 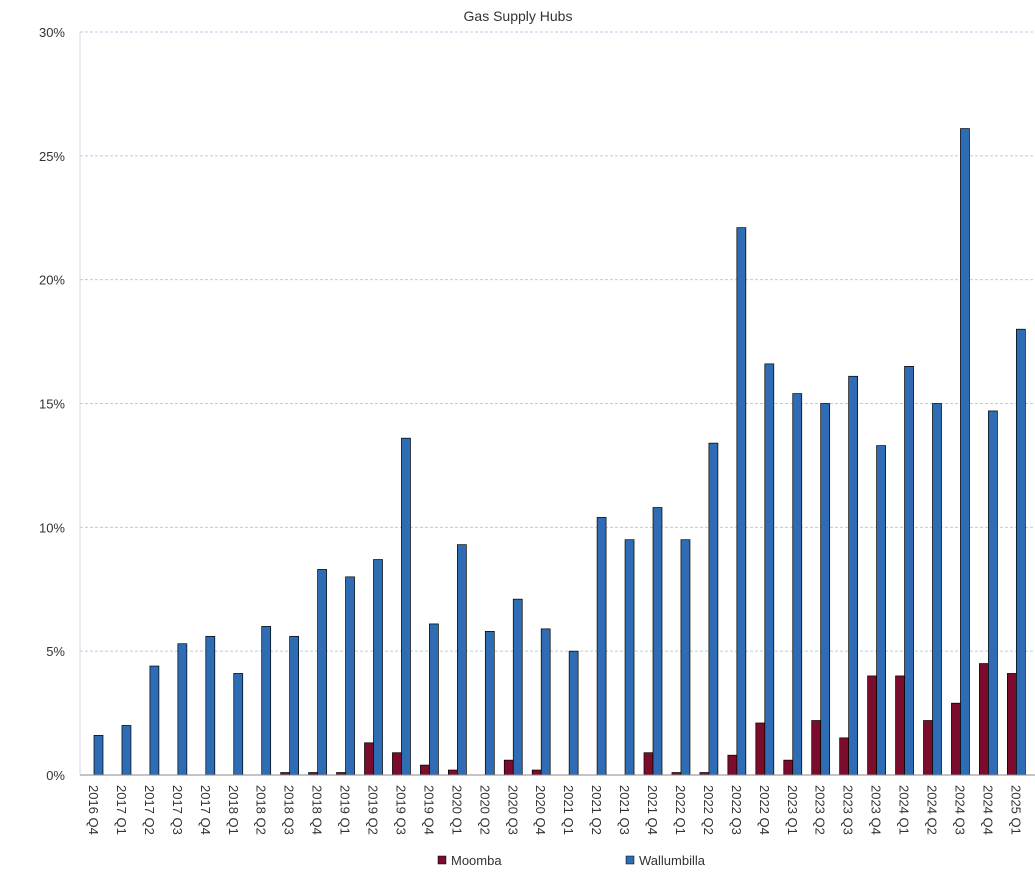 What do you see at coordinates (52, 527) in the screenshot?
I see `y-tick-label: 10%` at bounding box center [52, 527].